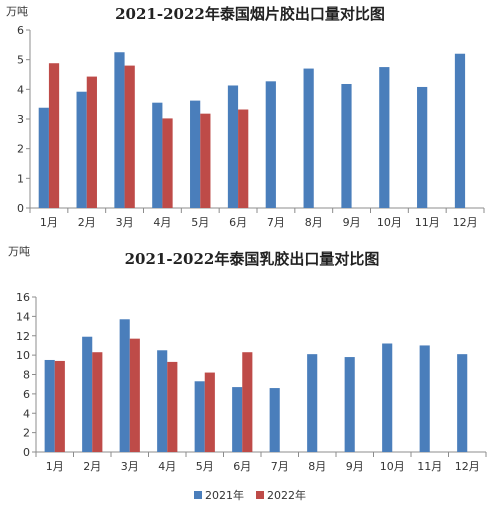  Describe the element at coordinates (130, 466) in the screenshot. I see `chart2-x-tick-label: 3月` at that location.